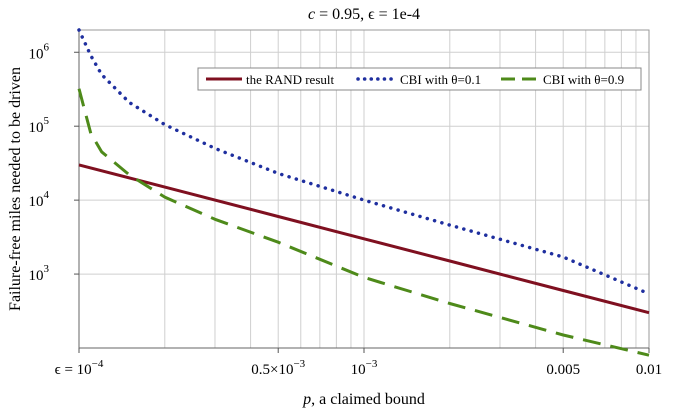  I want to click on legend-box, so click(419, 79).